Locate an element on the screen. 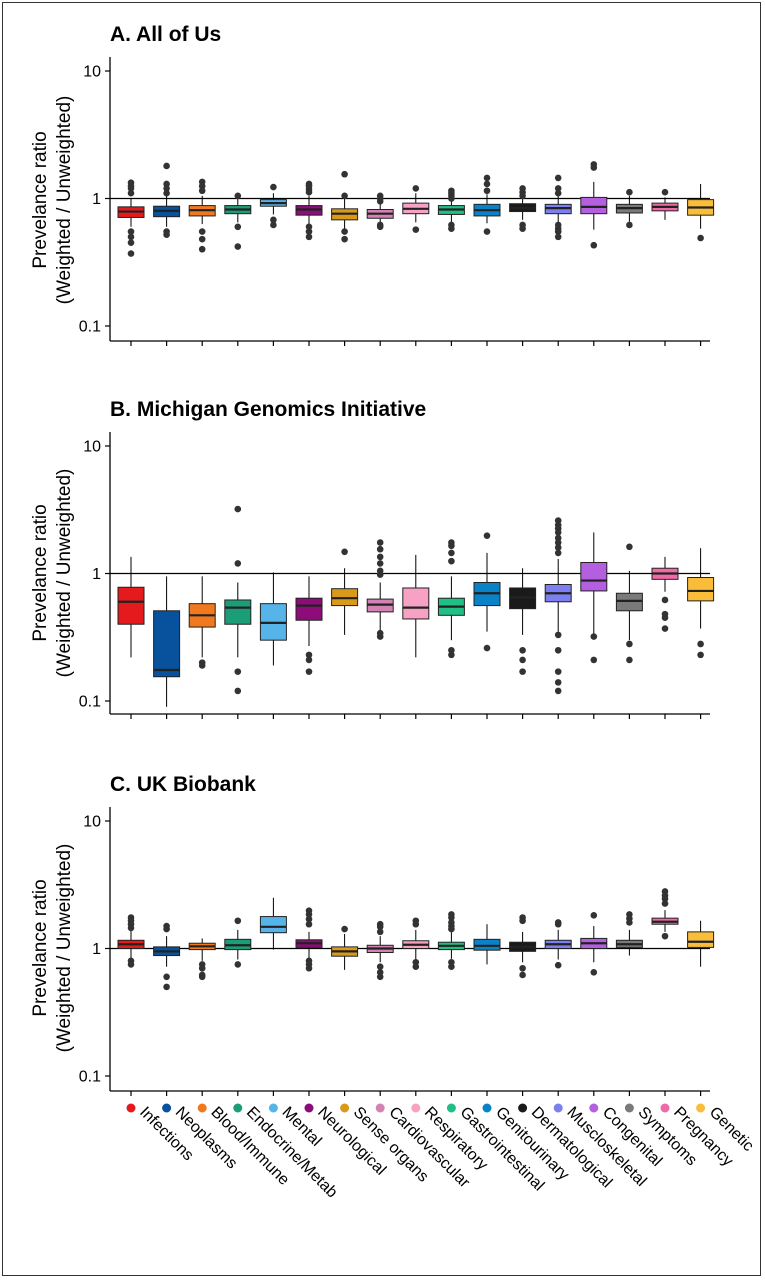 Image resolution: width=765 pixels, height=1280 pixels. y-tick-label: 1 is located at coordinates (96, 574).